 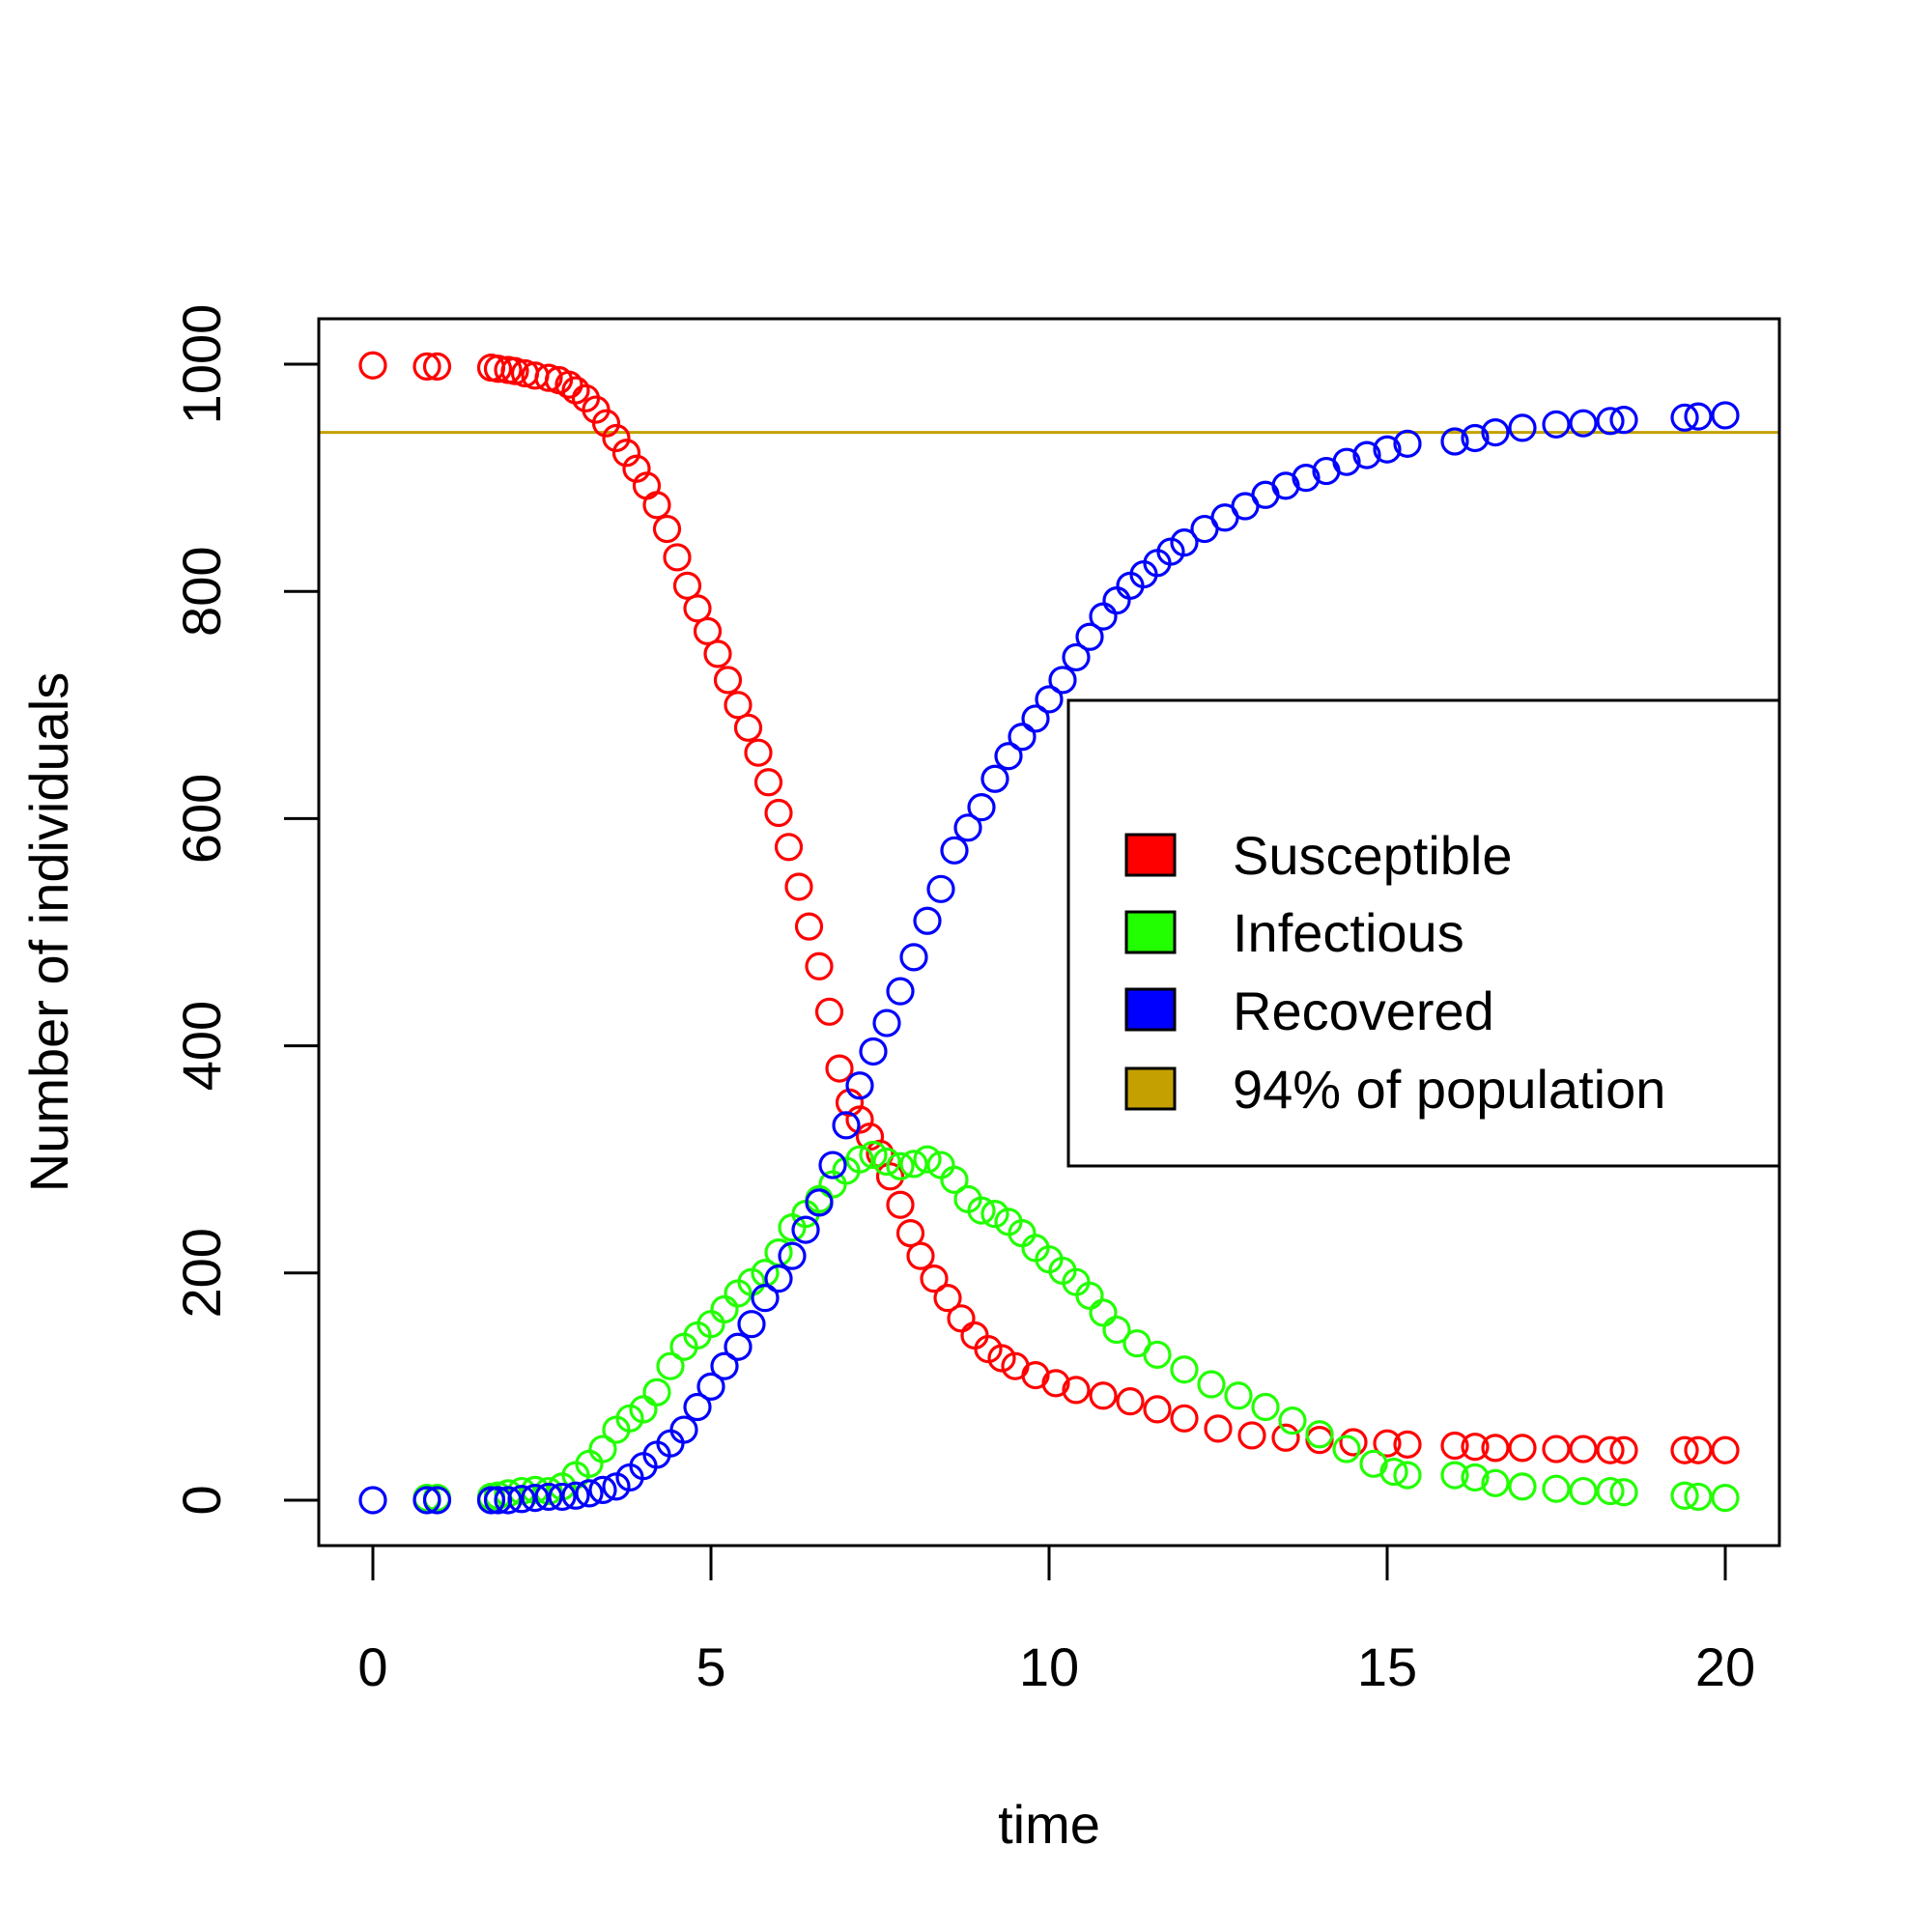 I want to click on x-tick-label: 20, so click(x=1725, y=1666).